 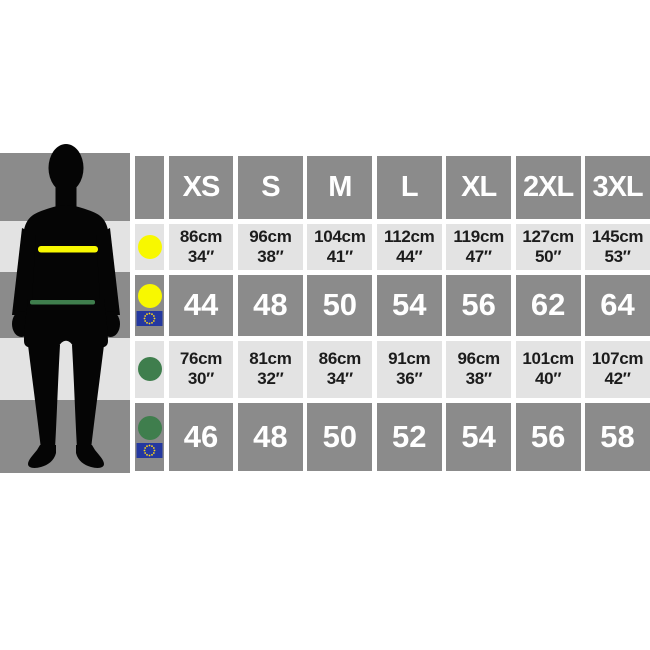 I want to click on inch-value: 32″, so click(x=270, y=378).